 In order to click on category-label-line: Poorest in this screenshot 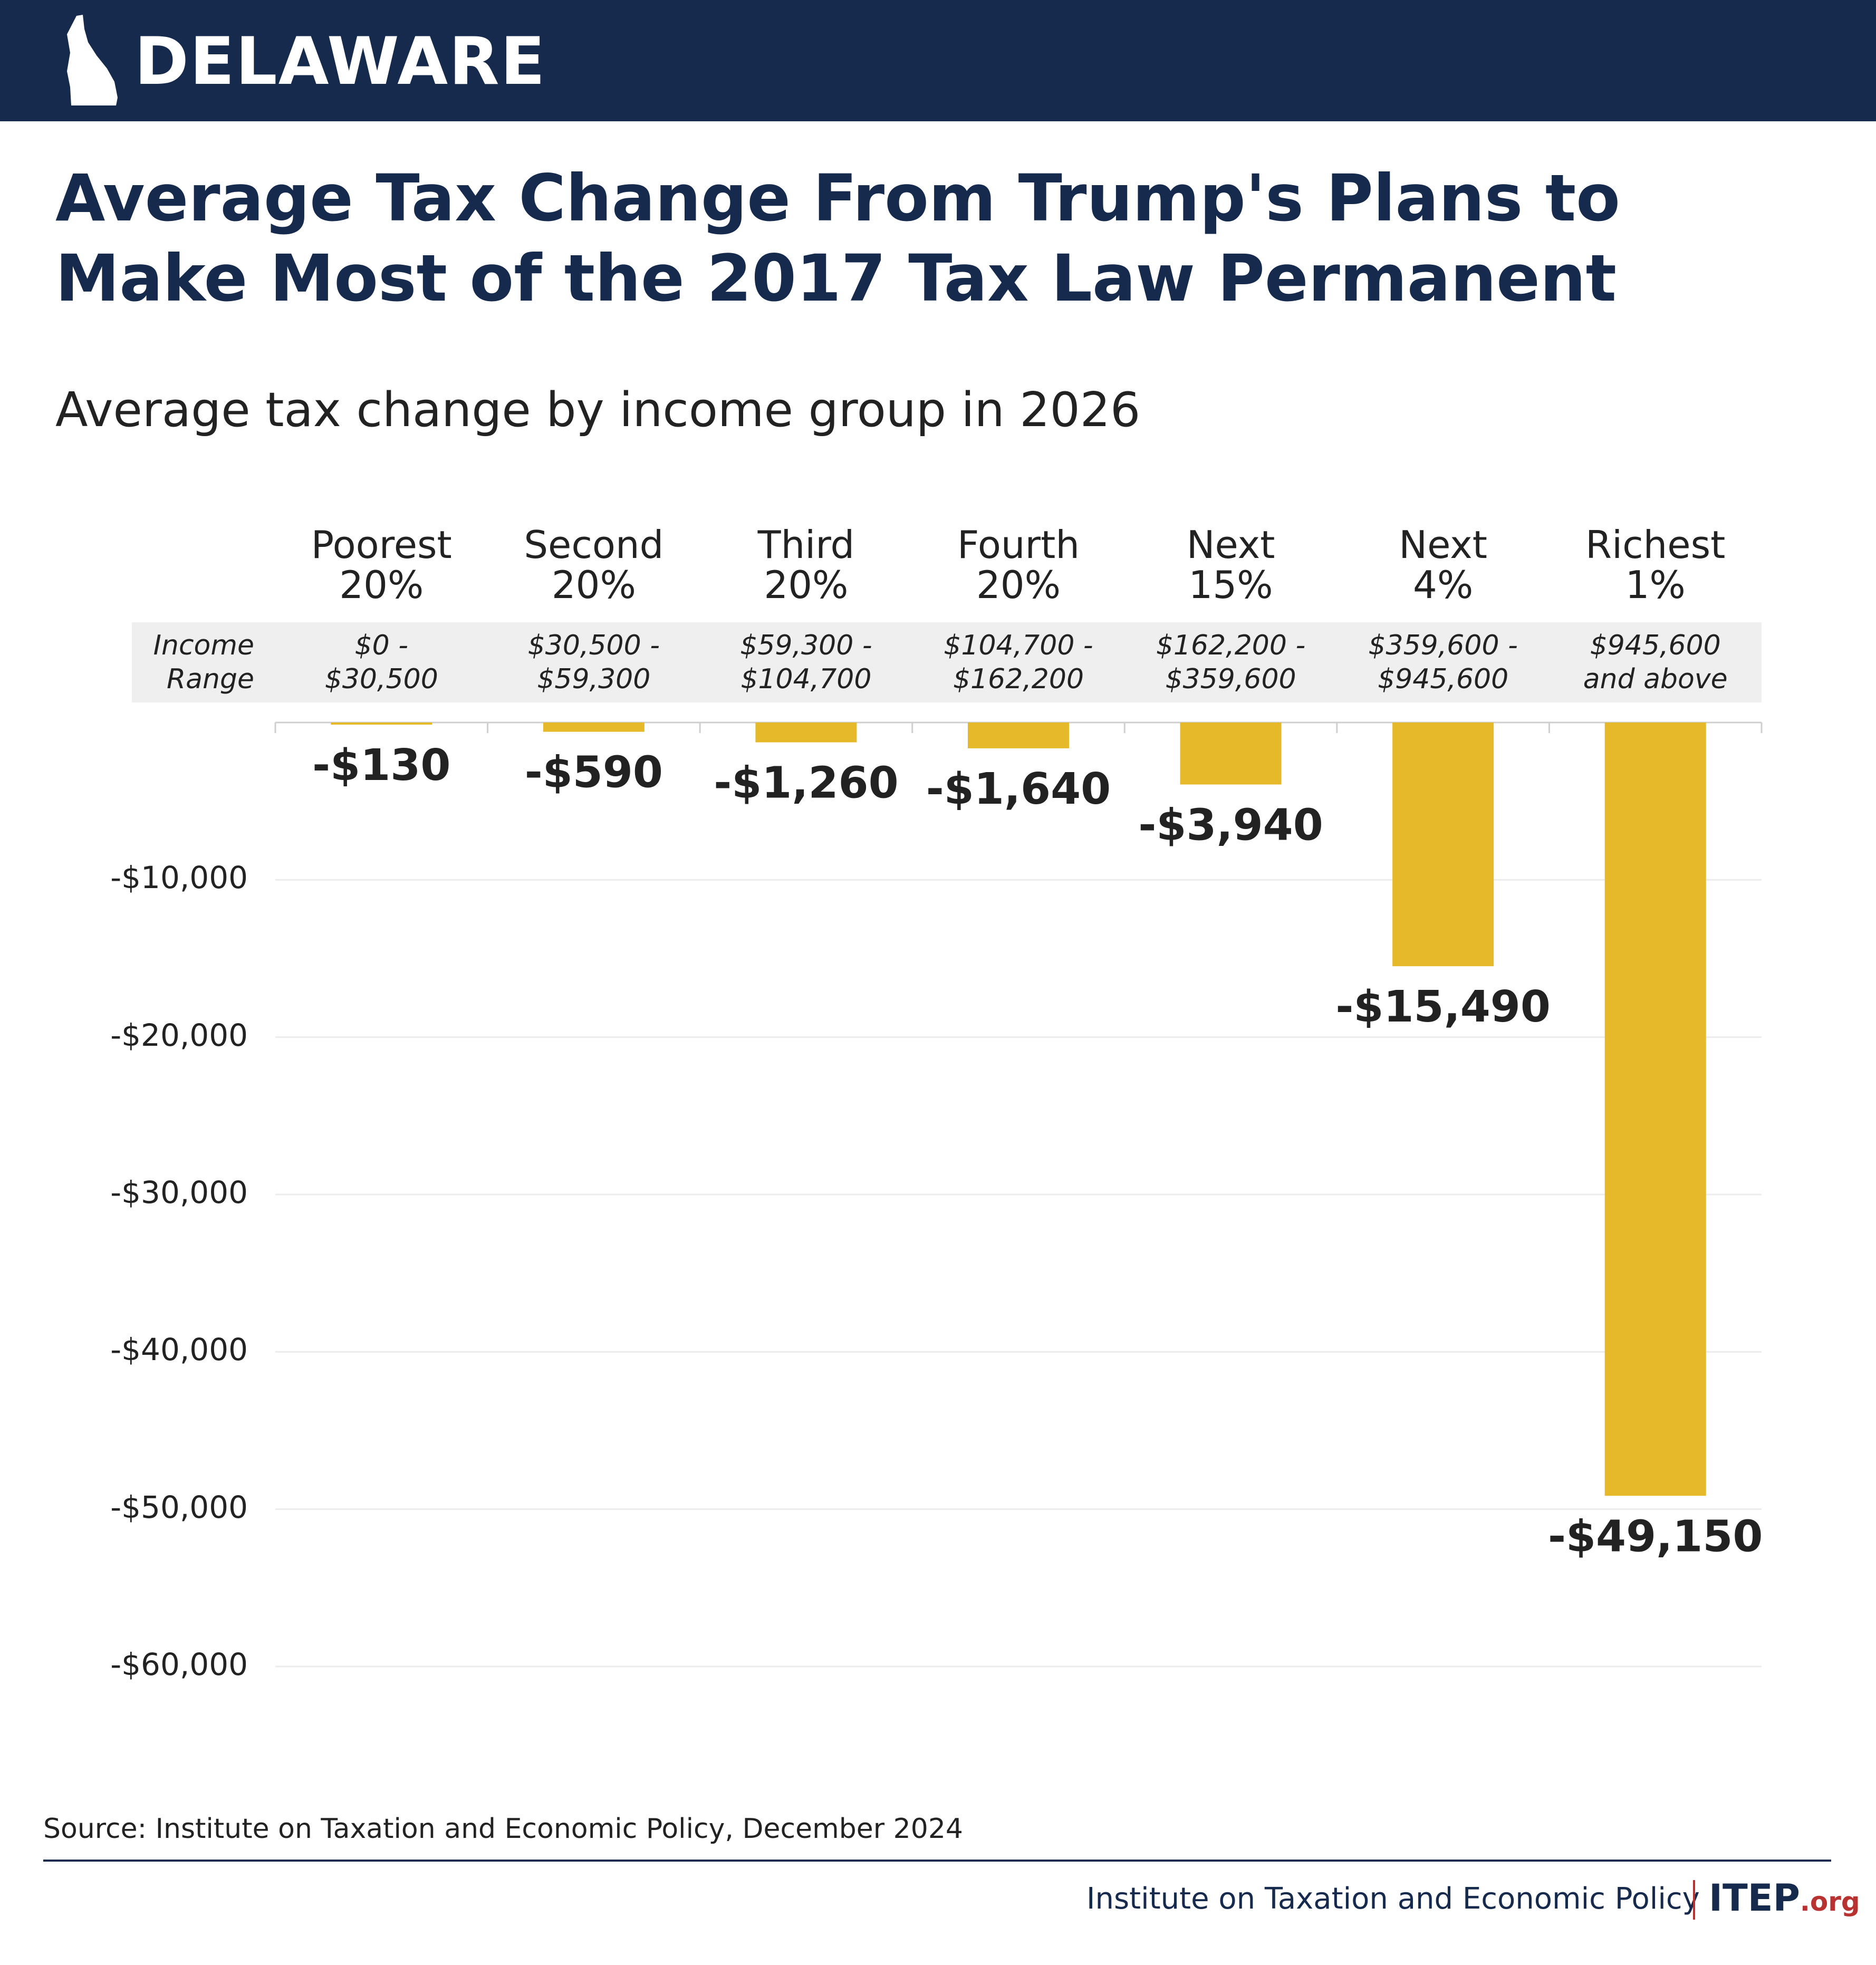, I will do `click(381, 545)`.